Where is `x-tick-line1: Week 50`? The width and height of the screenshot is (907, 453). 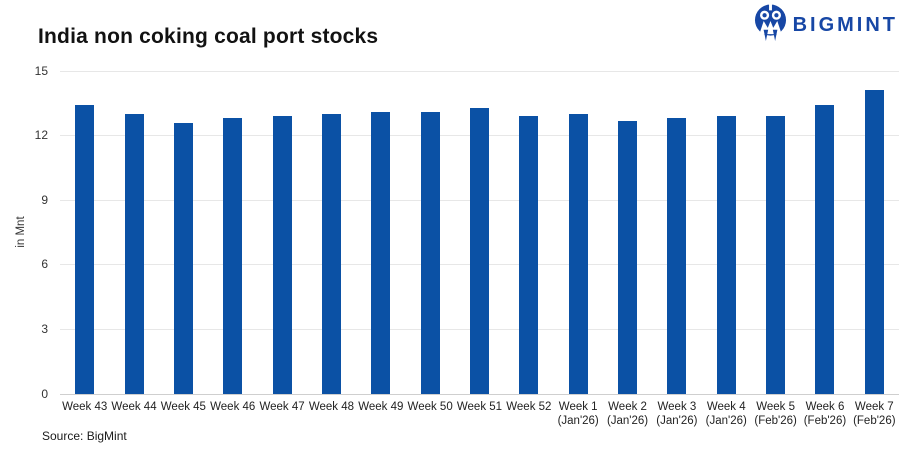 x-tick-line1: Week 50 is located at coordinates (430, 407).